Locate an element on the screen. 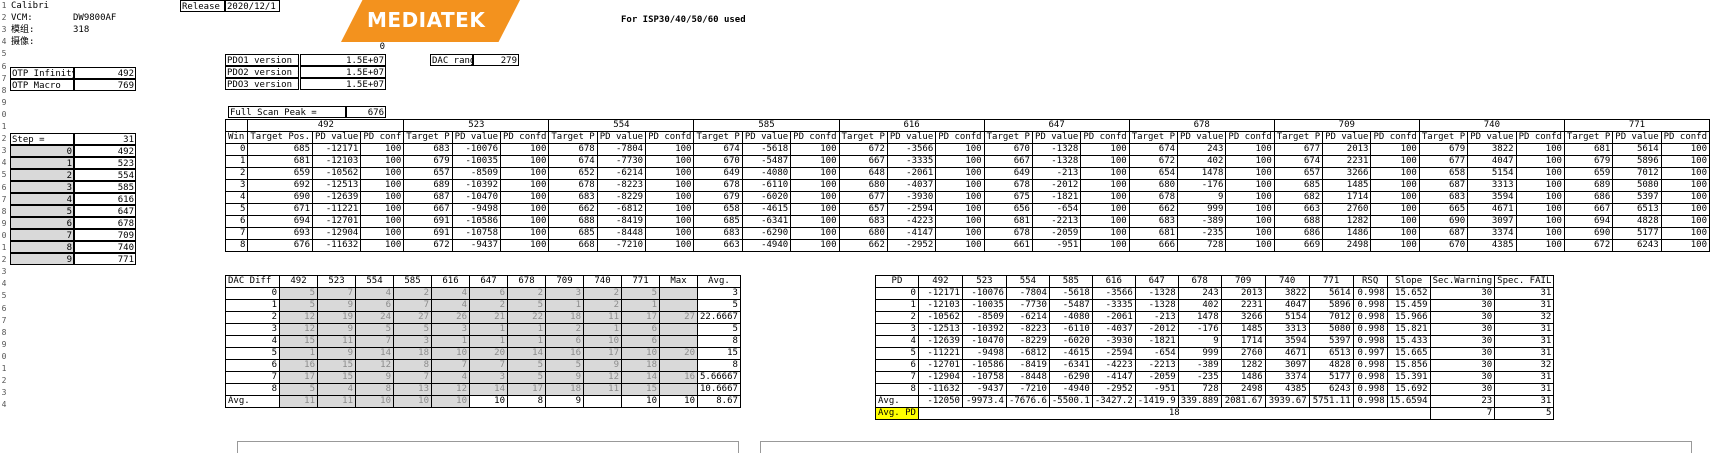  diff-cell: 27 is located at coordinates (678, 317).